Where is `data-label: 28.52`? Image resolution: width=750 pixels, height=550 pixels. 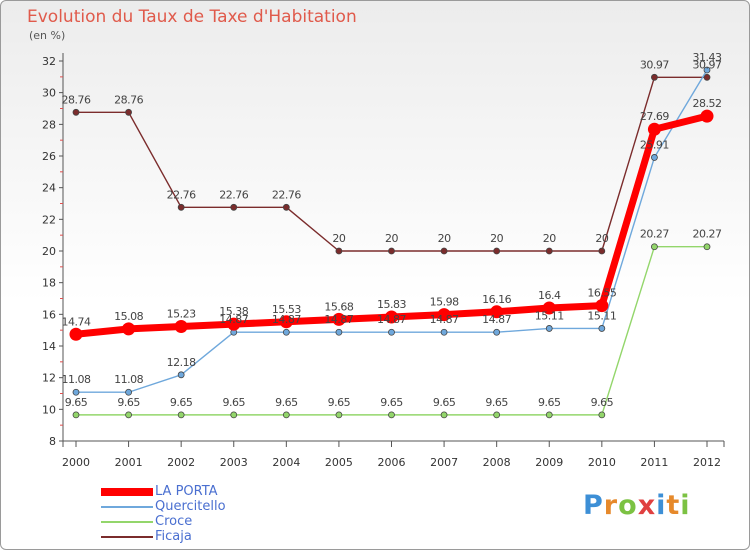 data-label: 28.52 is located at coordinates (707, 103).